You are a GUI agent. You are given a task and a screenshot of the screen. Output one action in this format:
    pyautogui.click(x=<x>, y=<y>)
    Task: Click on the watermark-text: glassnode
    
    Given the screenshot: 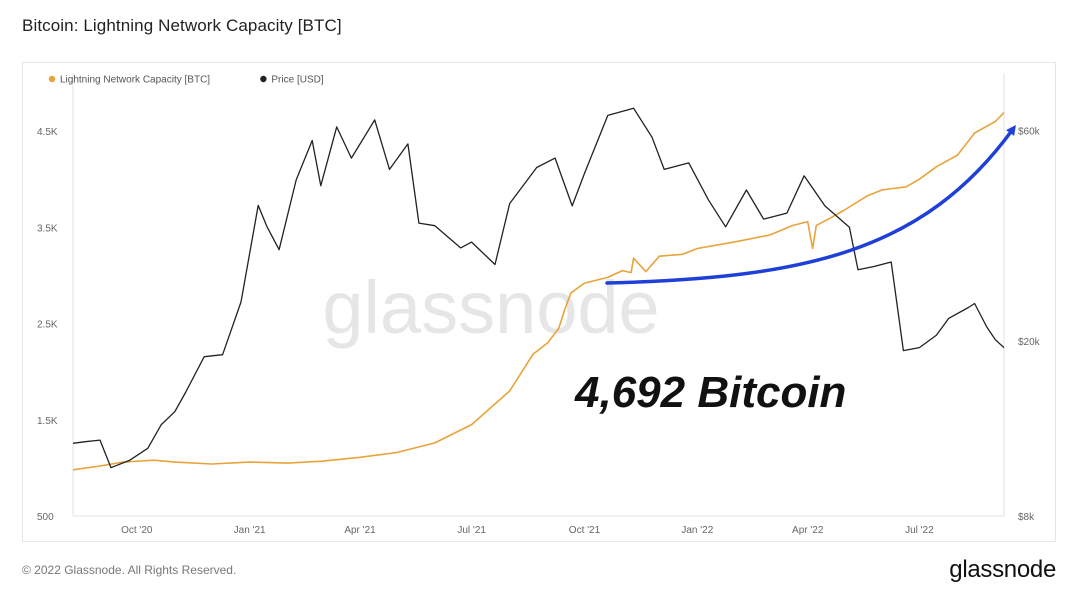 What is the action you would take?
    pyautogui.click(x=490, y=307)
    